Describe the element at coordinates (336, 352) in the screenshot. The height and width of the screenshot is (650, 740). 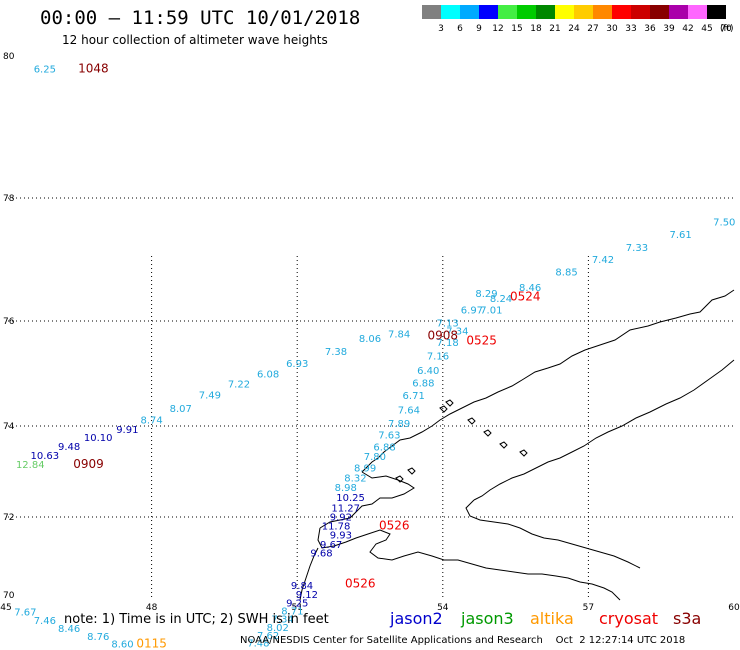
I see `wave-height-value: 7.38` at that location.